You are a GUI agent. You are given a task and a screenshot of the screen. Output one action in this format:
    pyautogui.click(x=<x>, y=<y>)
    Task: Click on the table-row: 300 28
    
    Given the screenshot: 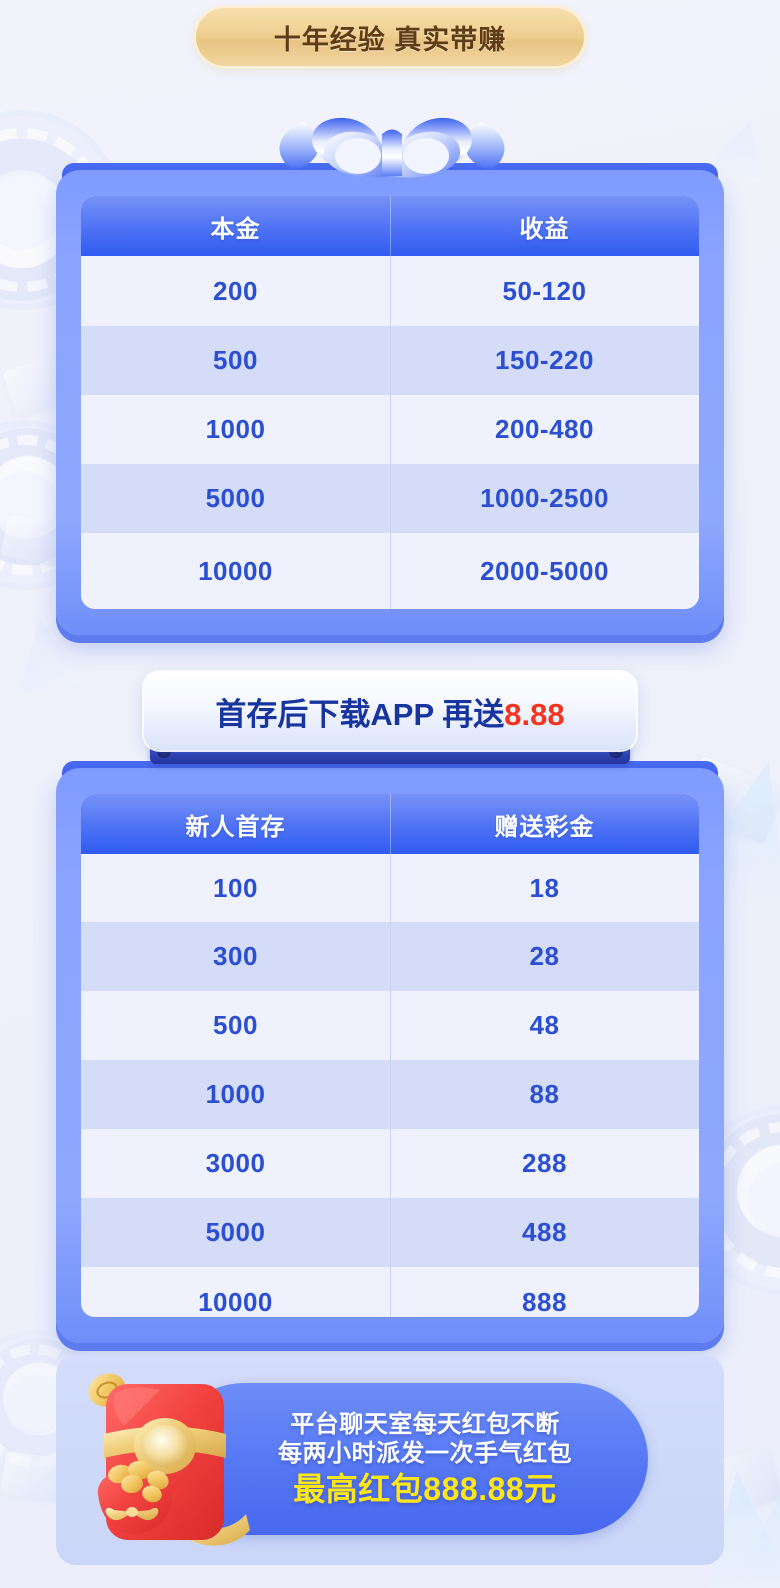 What is the action you would take?
    pyautogui.click(x=390, y=956)
    